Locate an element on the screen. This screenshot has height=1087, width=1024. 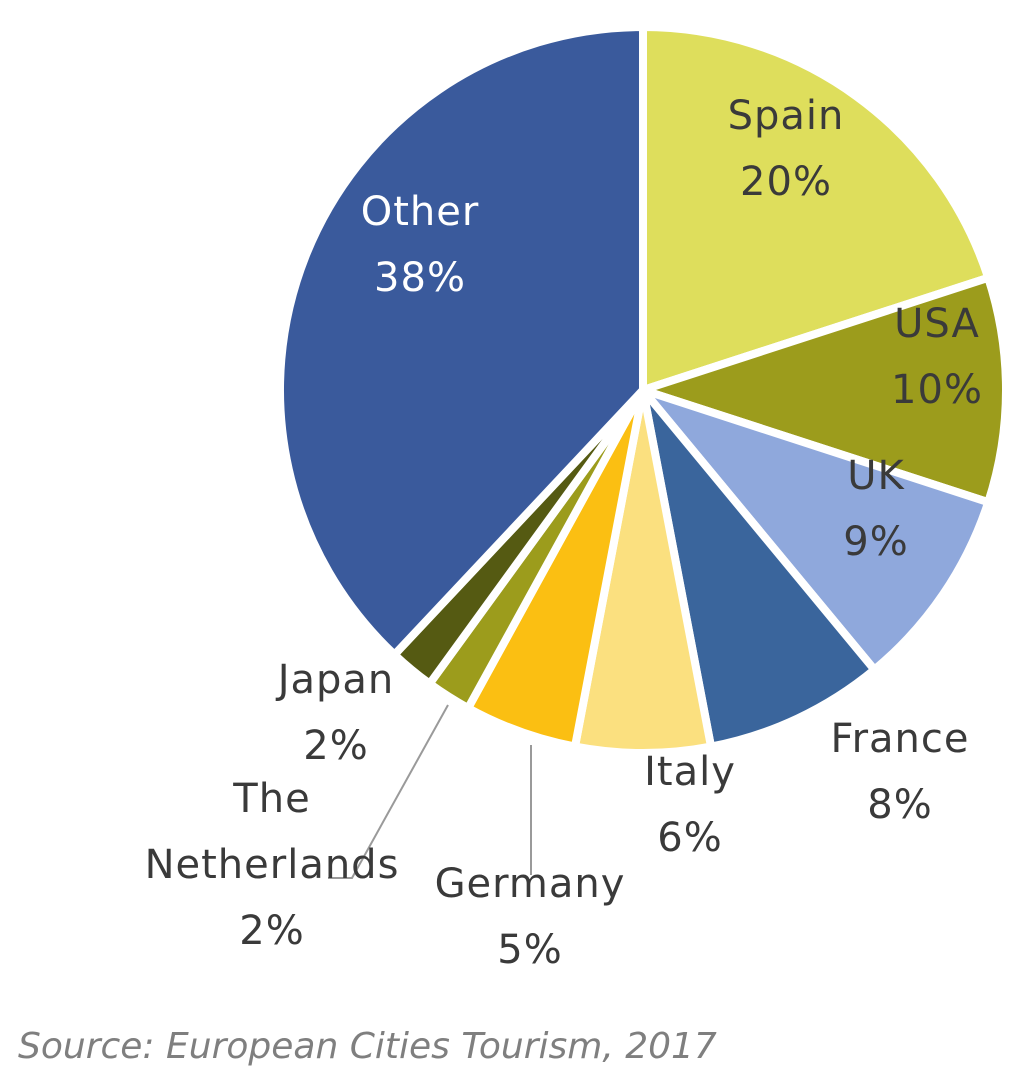
slice-label-uk: UK 9% is located at coordinates (875, 509).